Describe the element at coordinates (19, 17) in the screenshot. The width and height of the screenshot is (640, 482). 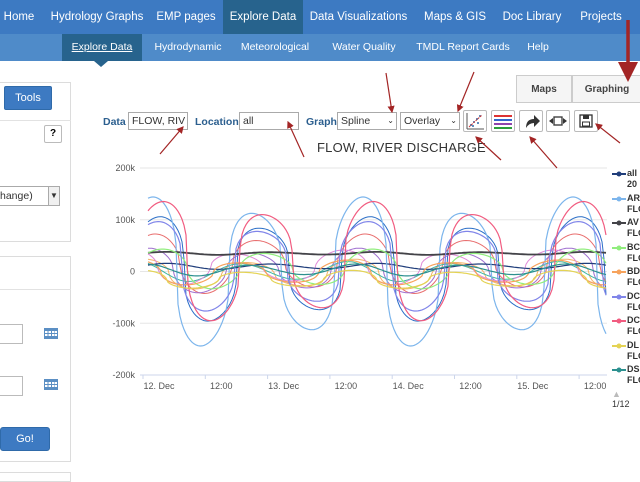
I see `nav-item-home: Home` at that location.